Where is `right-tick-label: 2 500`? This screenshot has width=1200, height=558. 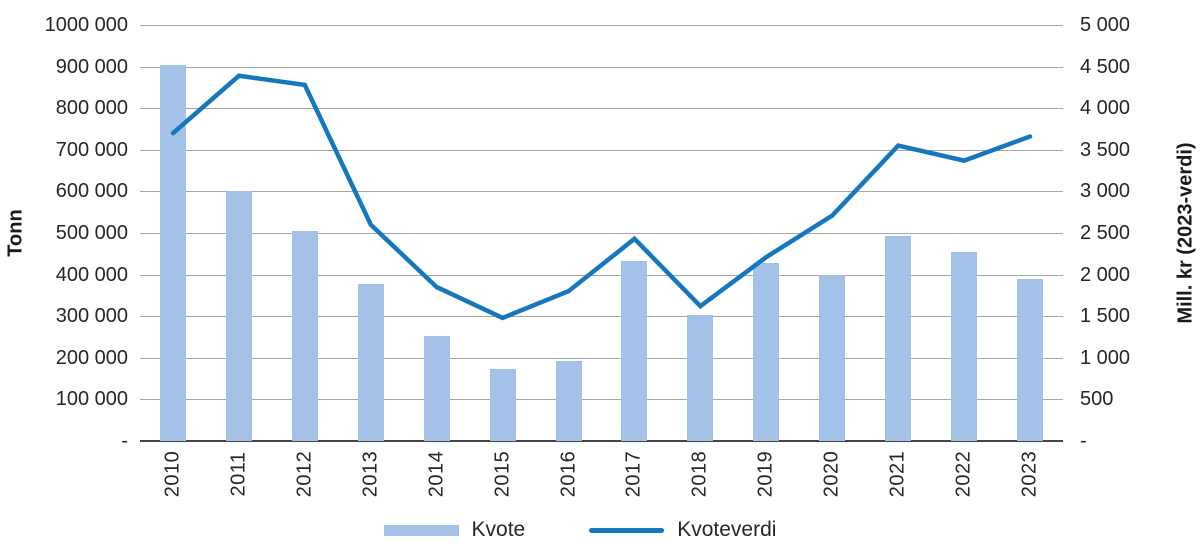
right-tick-label: 2 500 is located at coordinates (1105, 233).